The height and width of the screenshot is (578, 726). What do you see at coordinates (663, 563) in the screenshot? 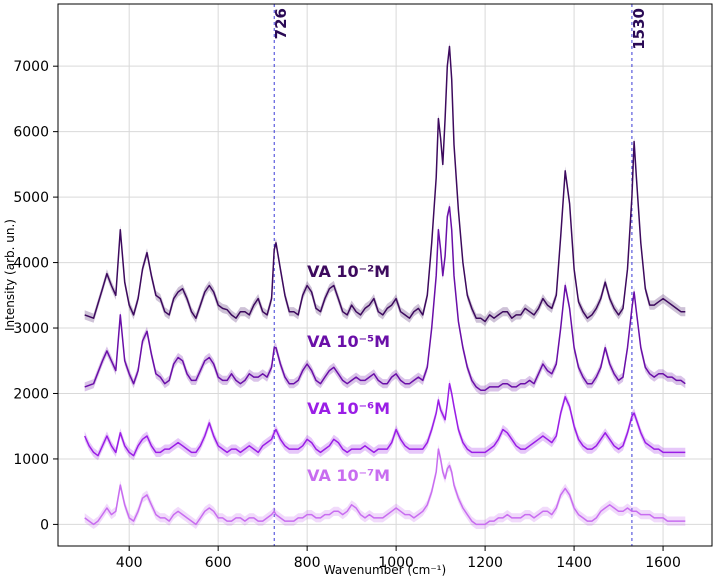
I see `x-tick-label: 1600` at bounding box center [663, 563].